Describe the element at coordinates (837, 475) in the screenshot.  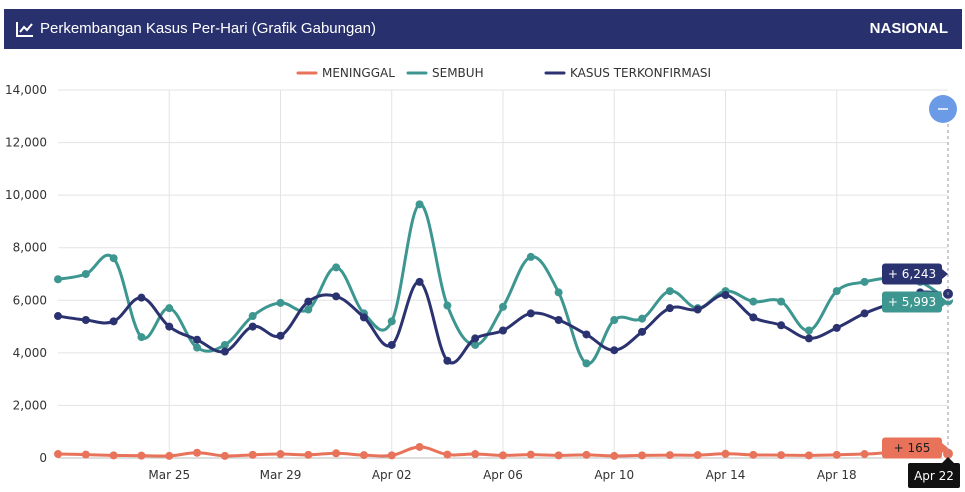
I see `x-tick-label: Apr 18` at that location.